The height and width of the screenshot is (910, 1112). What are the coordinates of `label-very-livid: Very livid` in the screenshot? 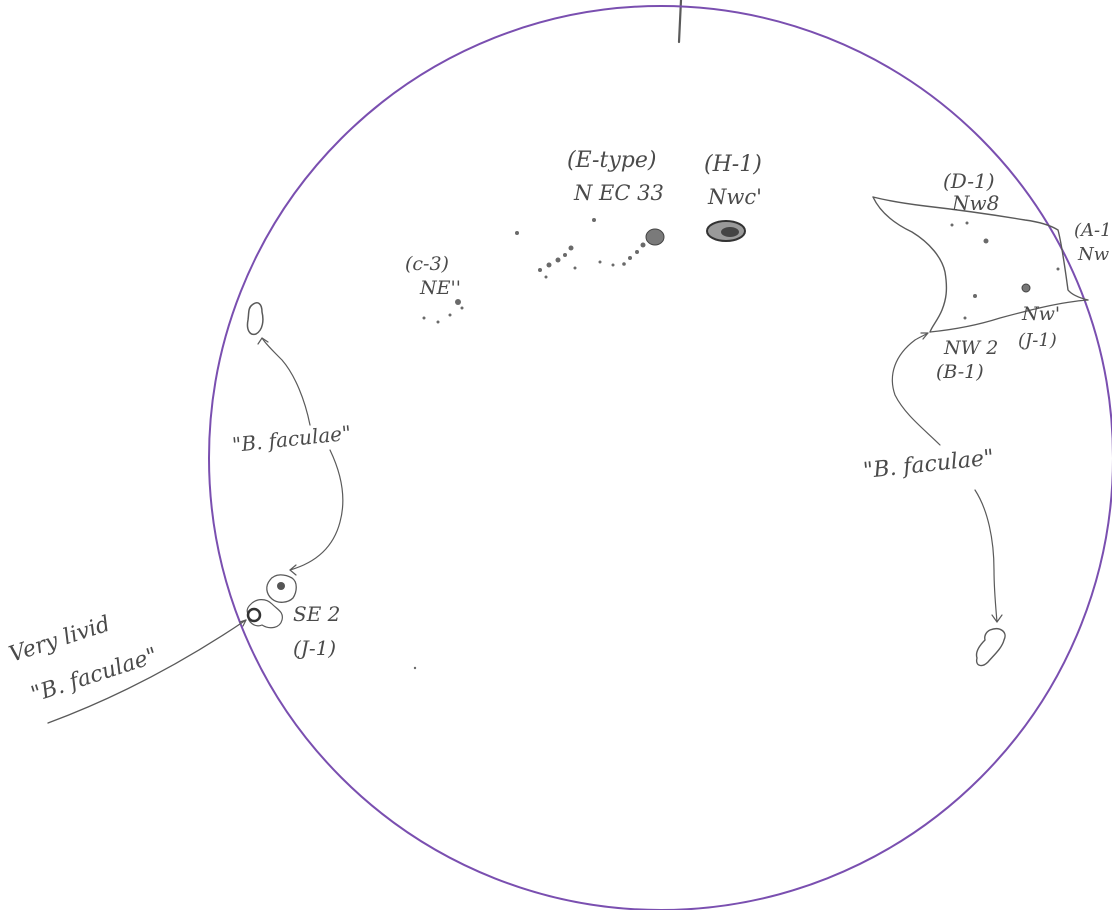 It's located at (59, 640).